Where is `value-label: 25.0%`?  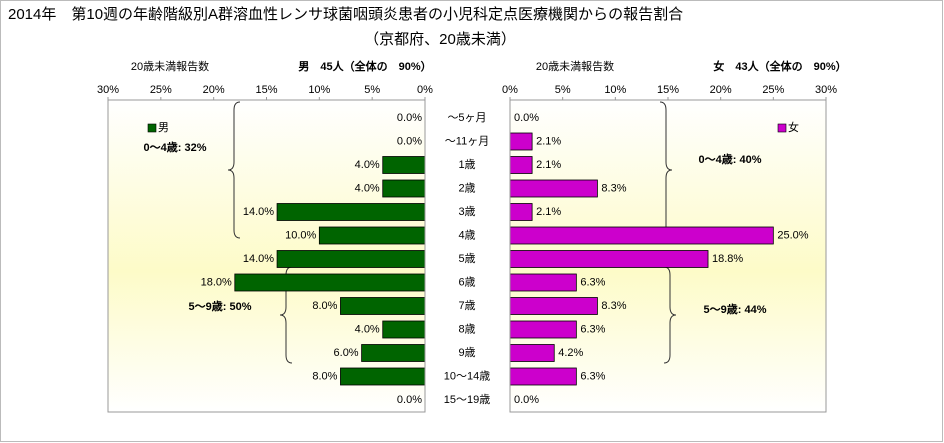
value-label: 25.0% is located at coordinates (792, 235).